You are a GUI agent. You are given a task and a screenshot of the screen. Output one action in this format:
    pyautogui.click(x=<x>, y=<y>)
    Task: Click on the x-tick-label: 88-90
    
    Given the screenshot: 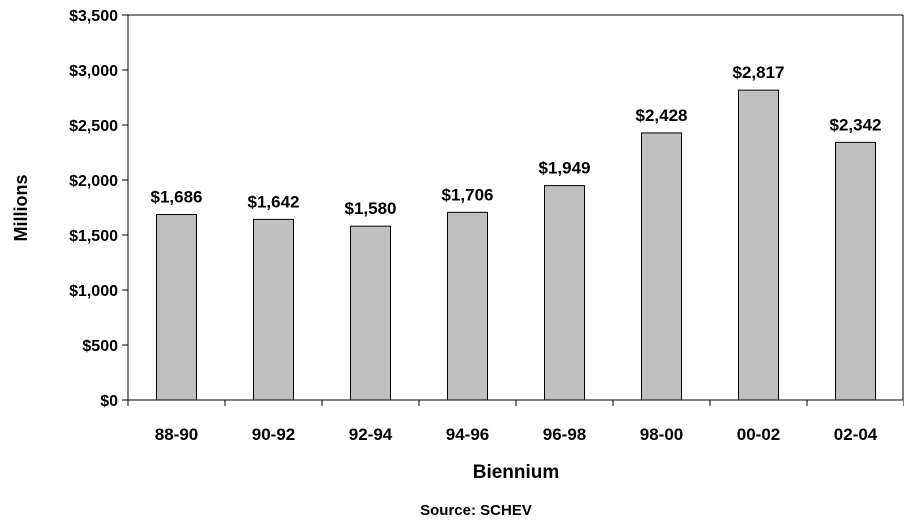 What is the action you would take?
    pyautogui.click(x=176, y=434)
    